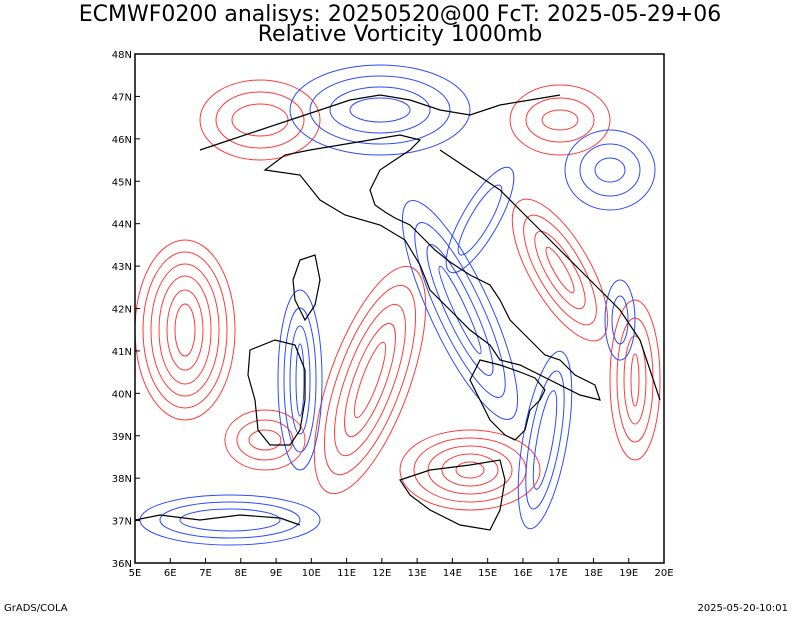 This screenshot has height=618, width=800. I want to click on lon-tick-label: 12E, so click(381, 573).